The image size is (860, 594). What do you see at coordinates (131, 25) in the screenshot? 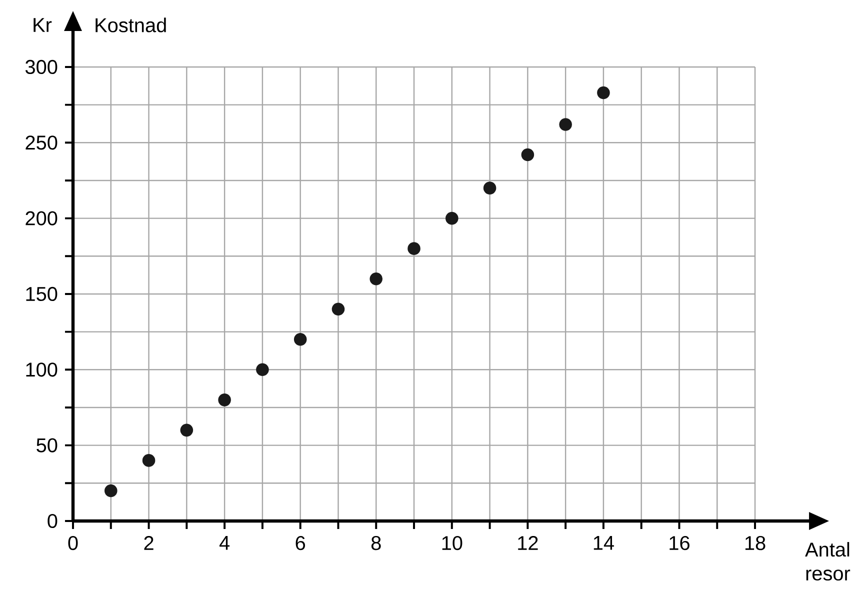
I see `y-axis-title: Kostnad` at bounding box center [131, 25].